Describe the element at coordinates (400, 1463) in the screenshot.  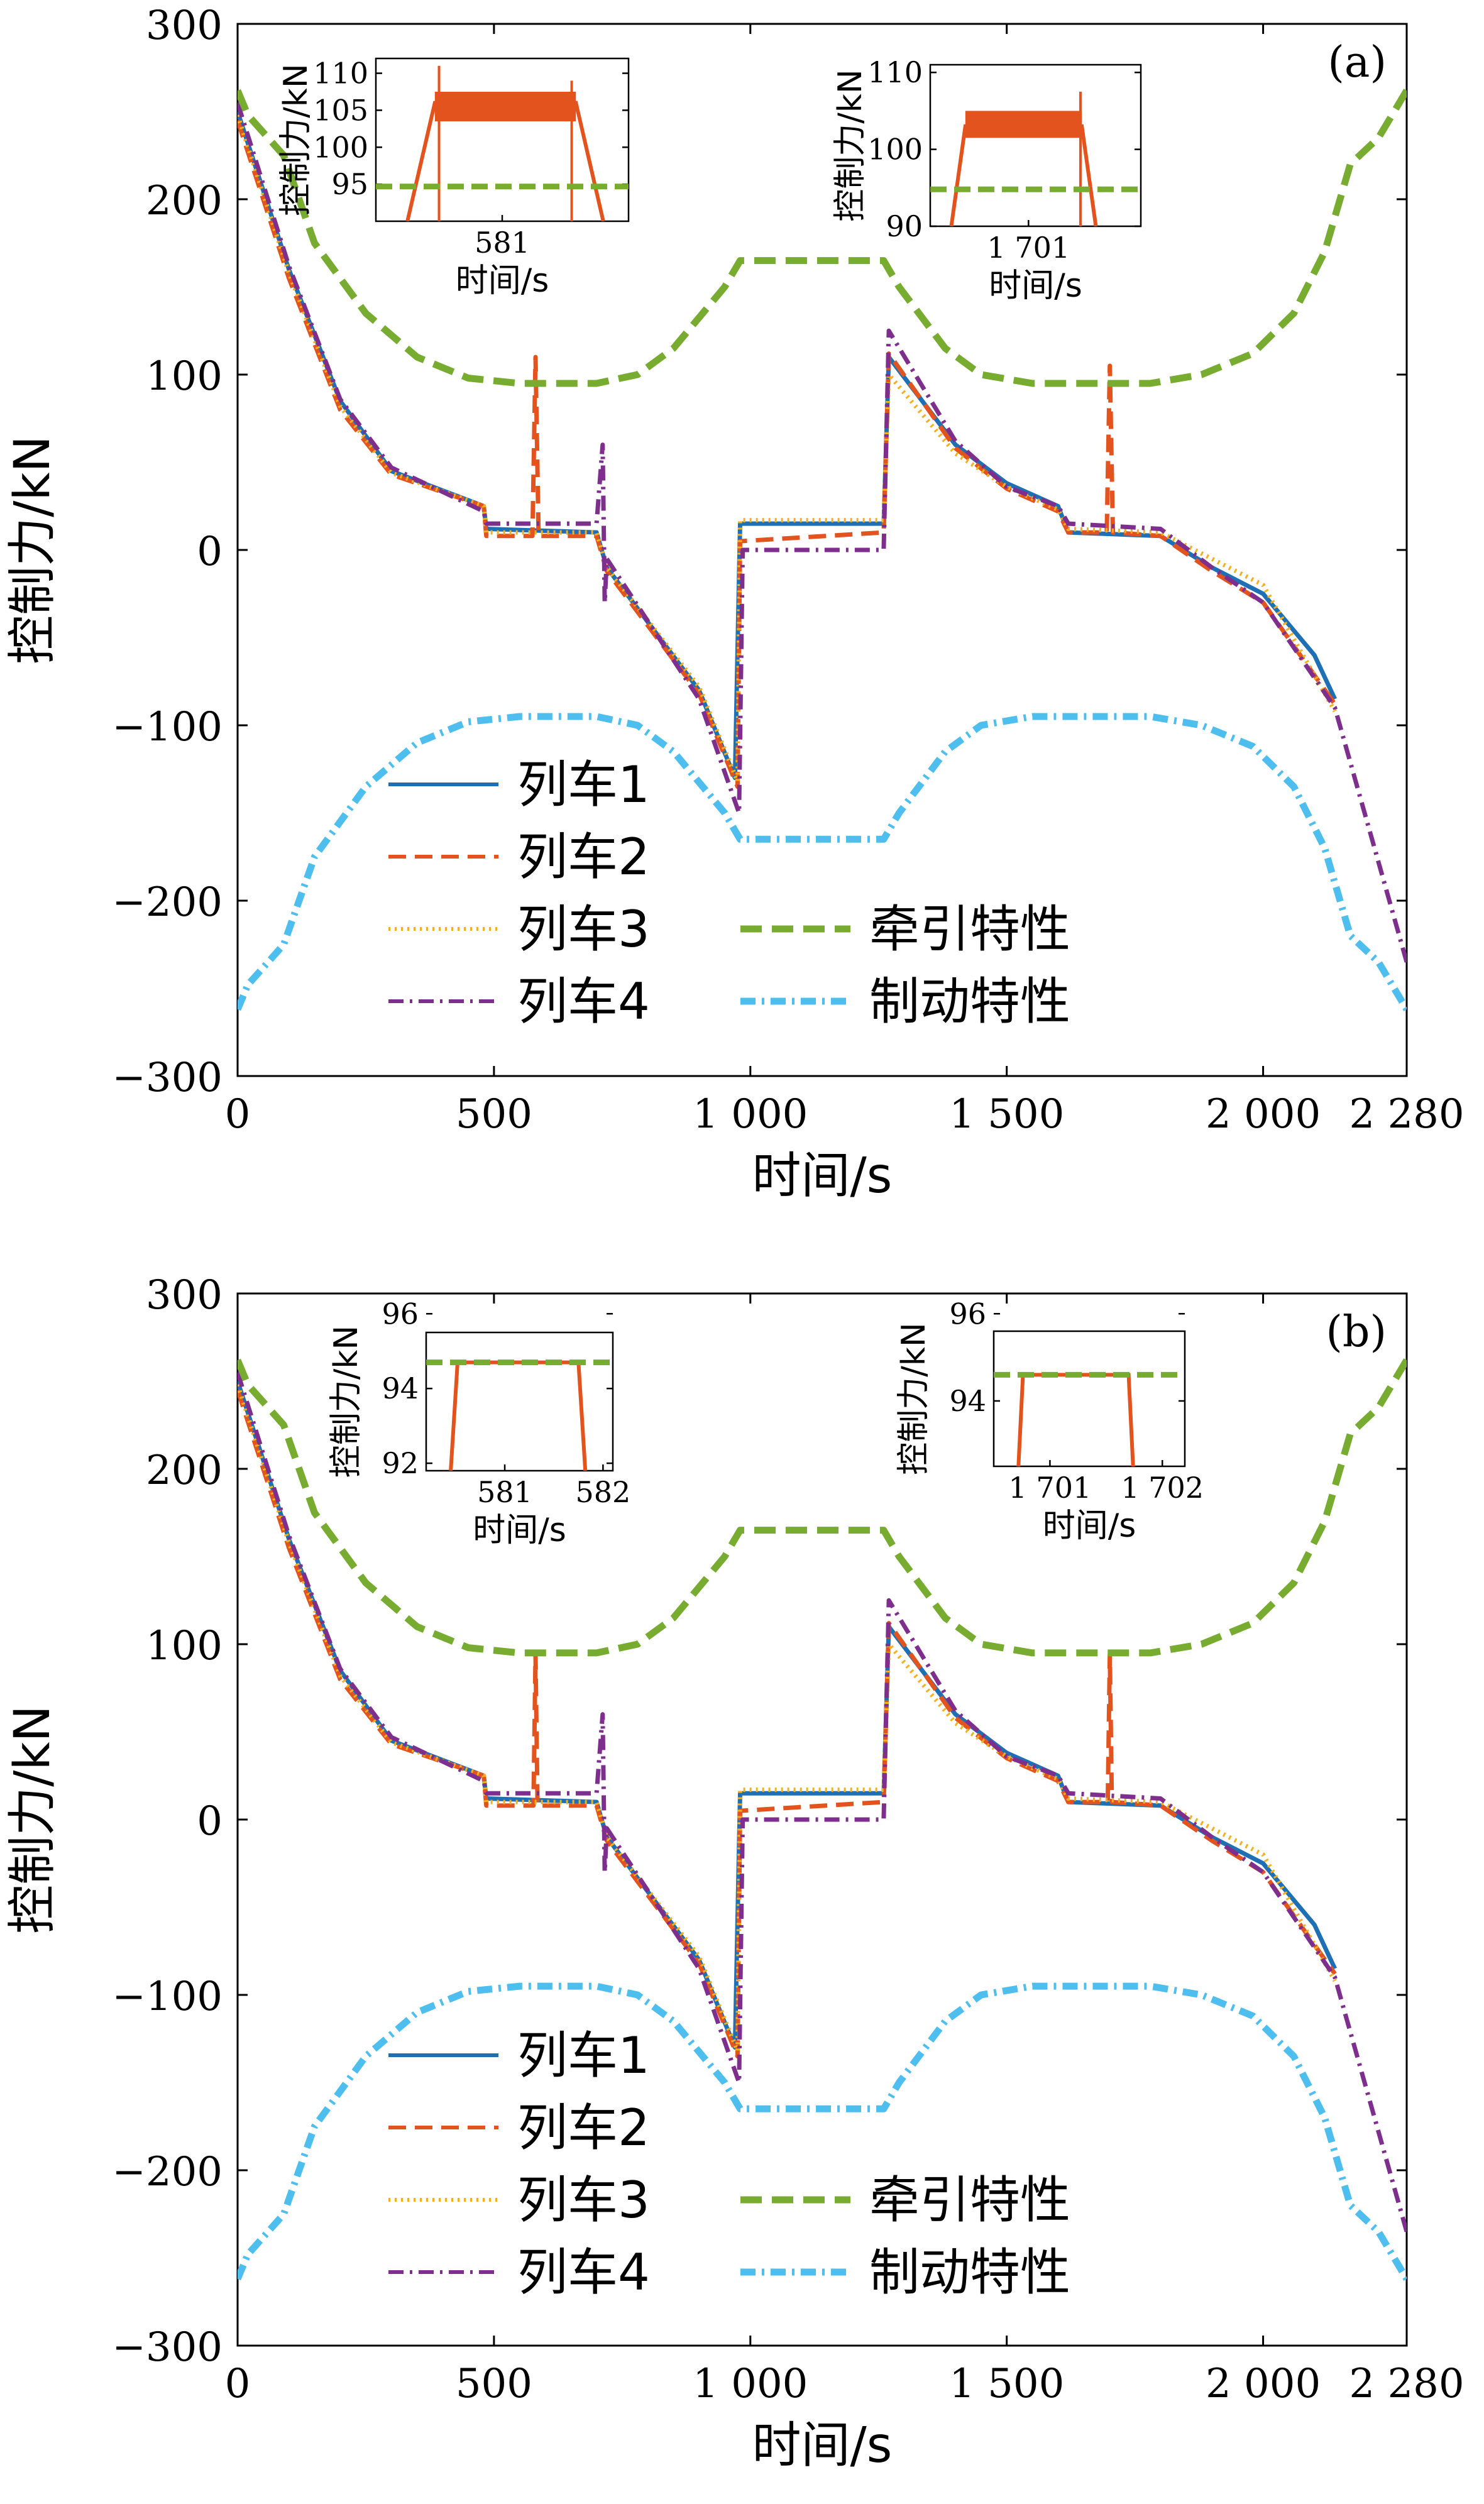
I see `inset-y-tick-label: 92` at that location.